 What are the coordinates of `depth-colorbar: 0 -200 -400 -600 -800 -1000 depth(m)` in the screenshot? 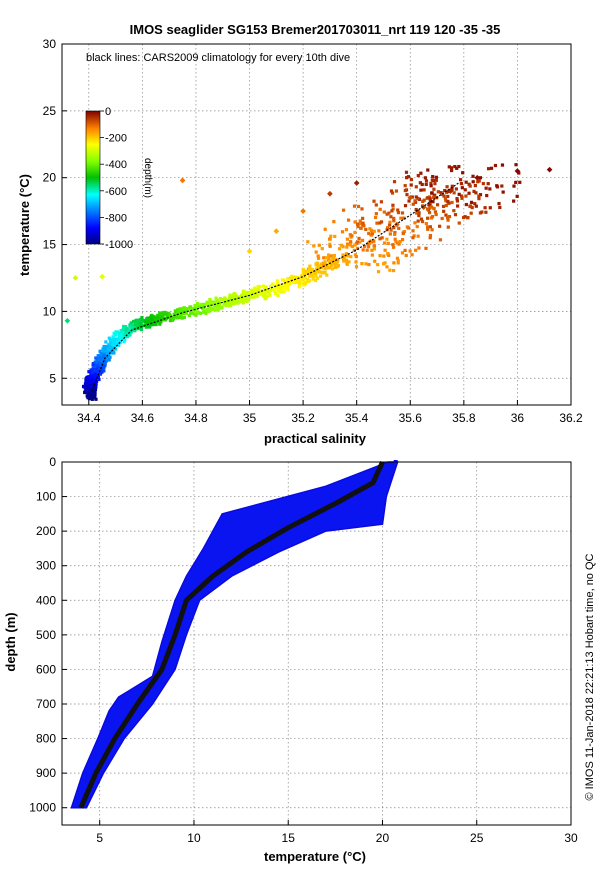 It's located at (119, 178).